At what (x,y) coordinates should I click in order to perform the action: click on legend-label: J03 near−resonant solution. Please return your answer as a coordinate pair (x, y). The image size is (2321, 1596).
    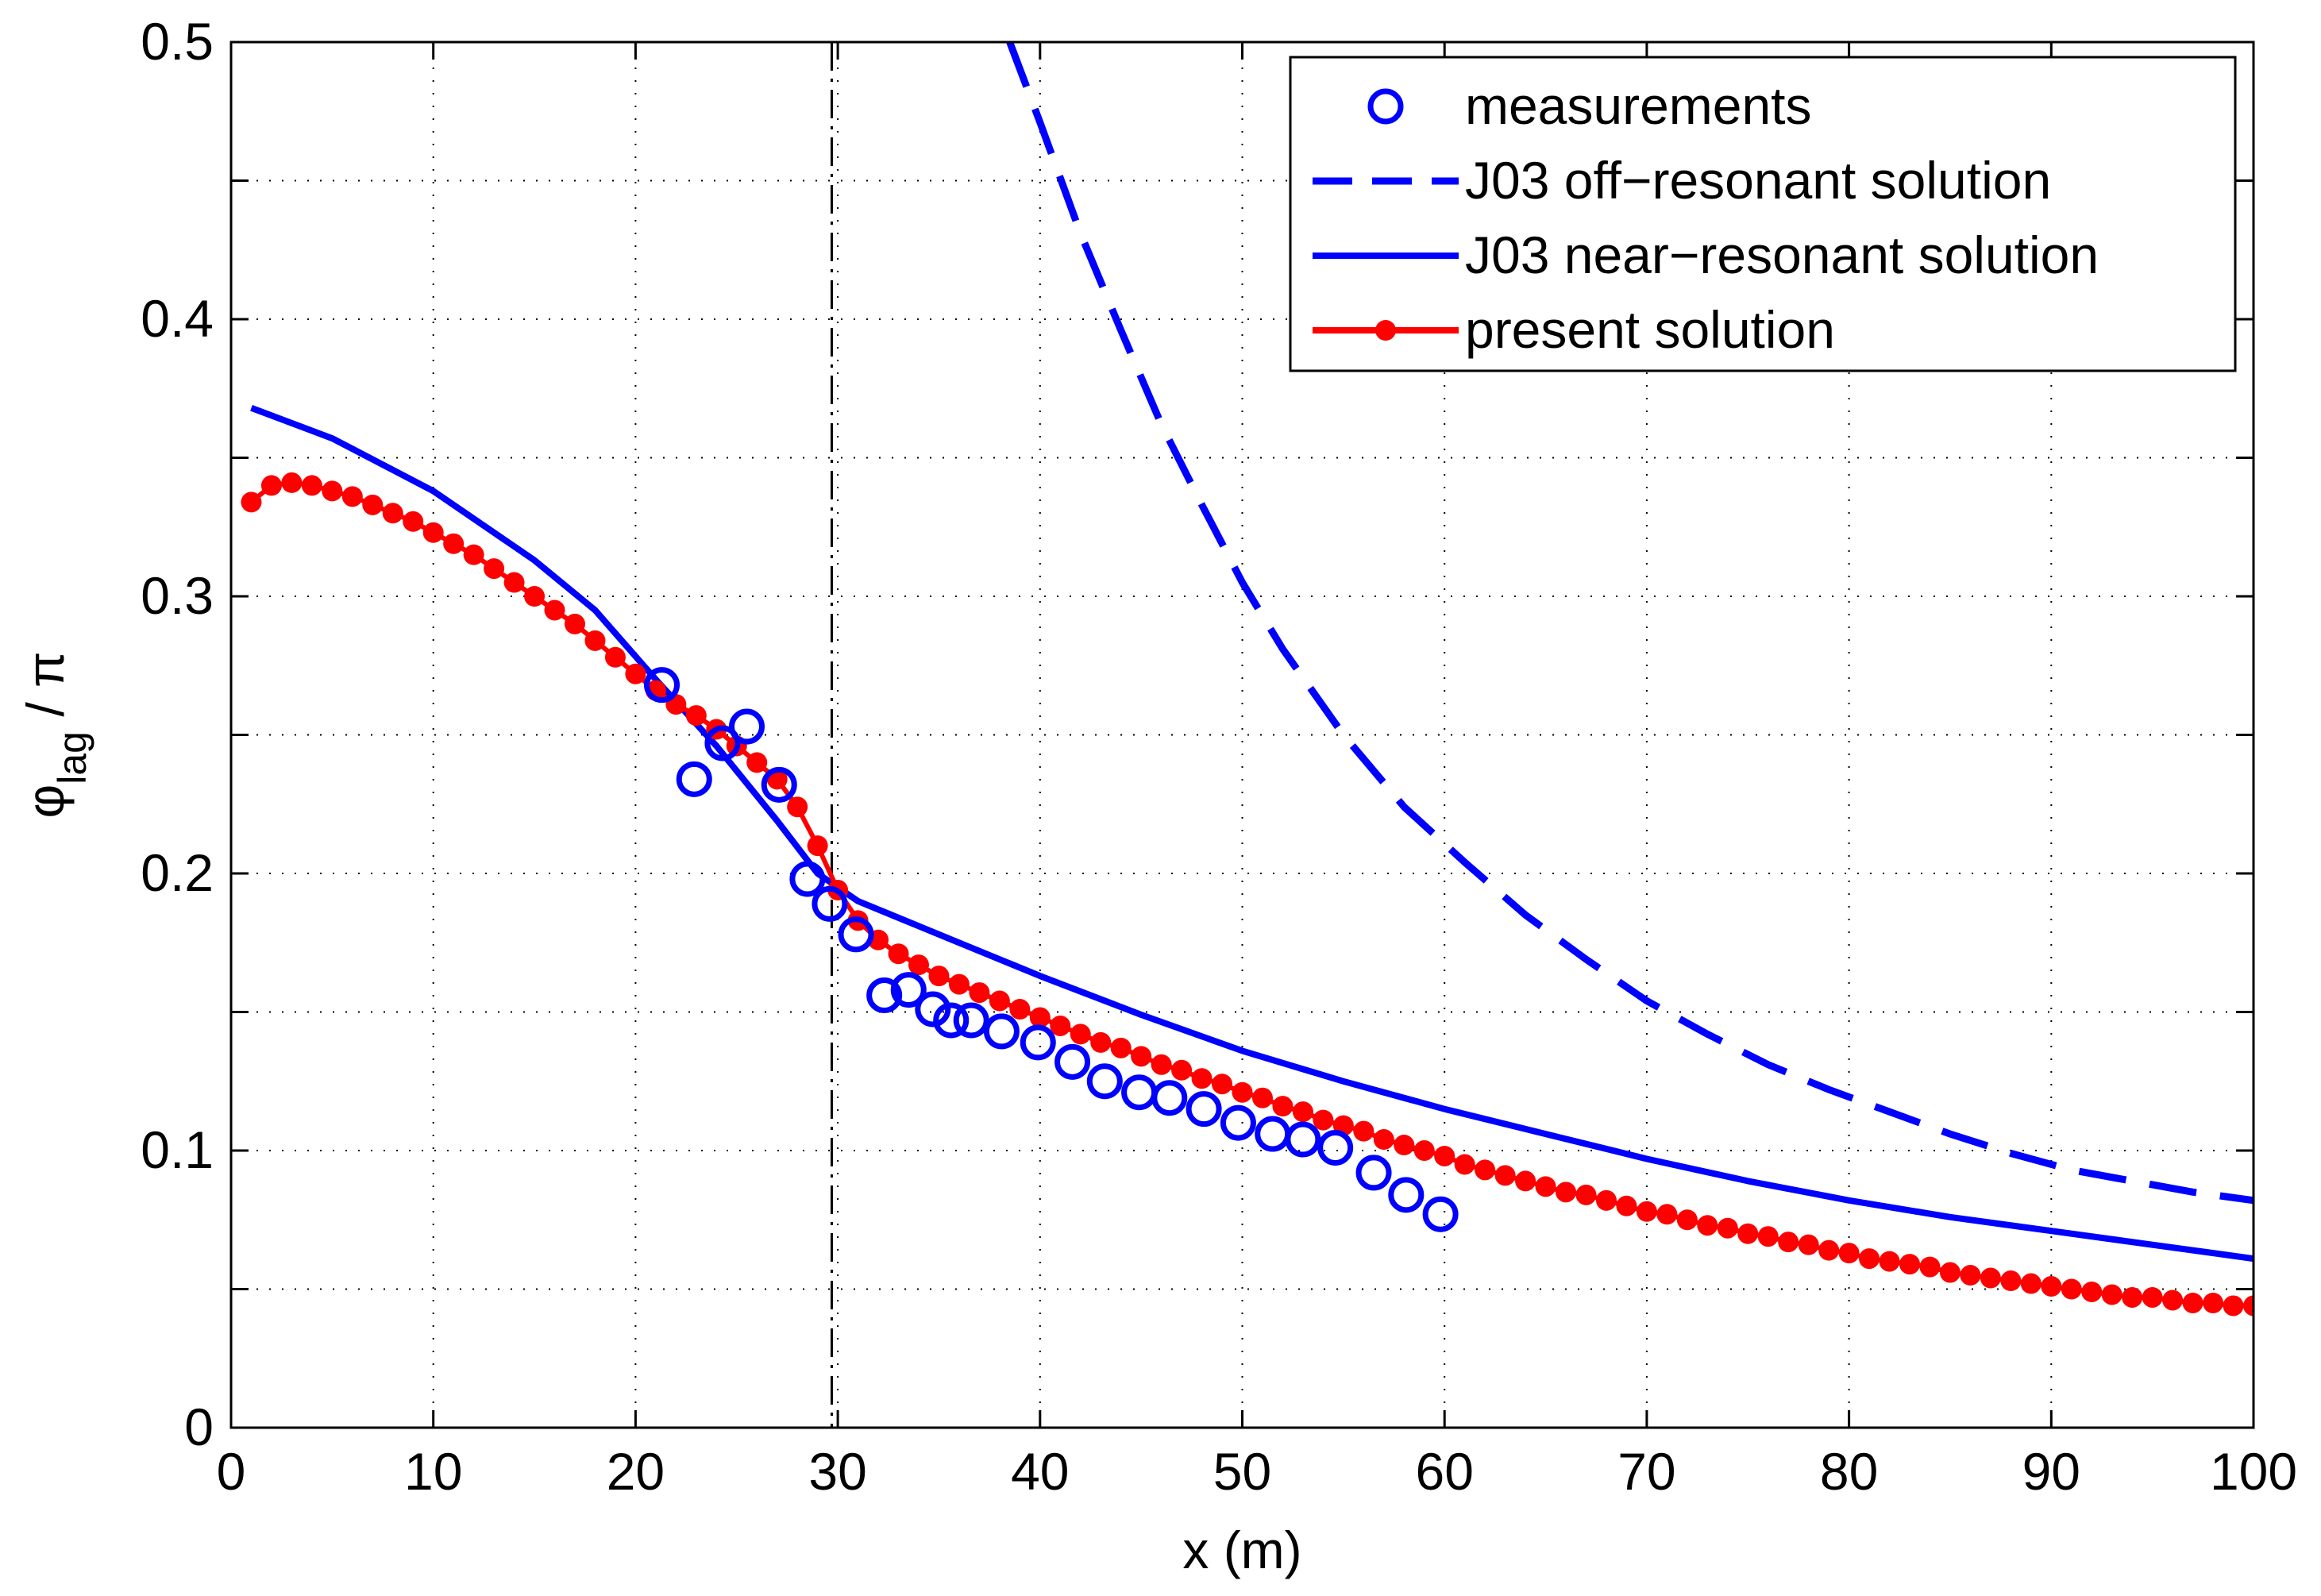
    Looking at the image, I should click on (1782, 255).